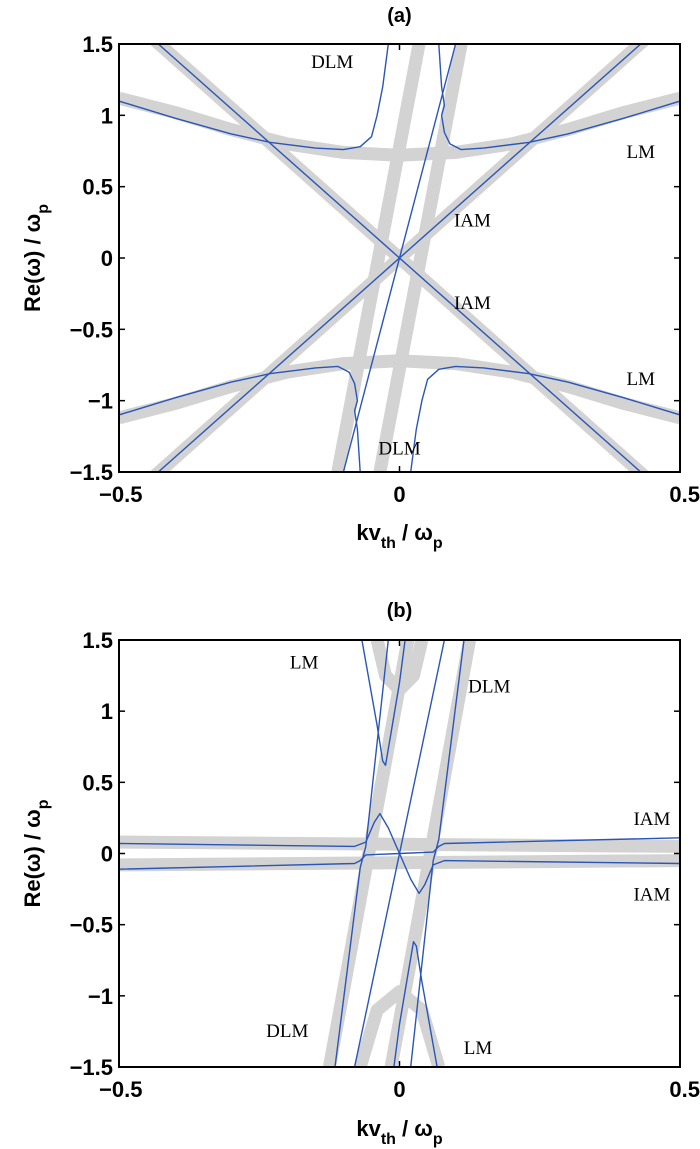 Image resolution: width=700 pixels, height=1149 pixels. I want to click on panel-title: (b), so click(400, 611).